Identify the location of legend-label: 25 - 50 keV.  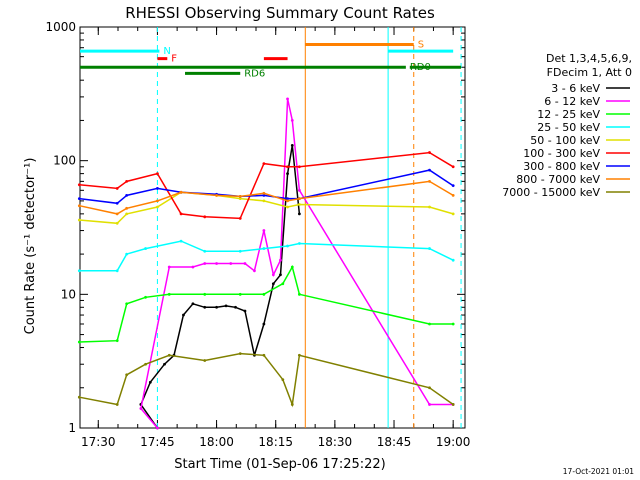
(568, 127).